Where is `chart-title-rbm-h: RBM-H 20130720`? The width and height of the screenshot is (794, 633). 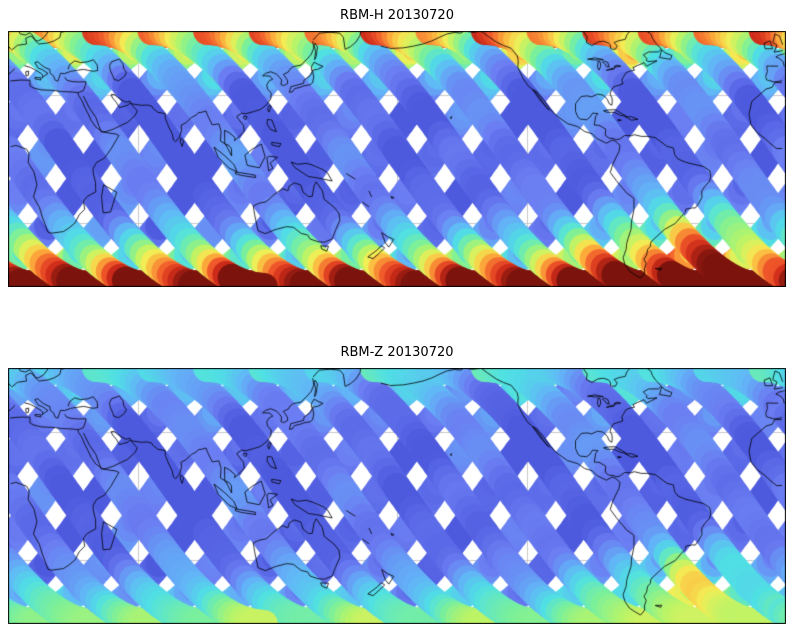 chart-title-rbm-h: RBM-H 20130720 is located at coordinates (397, 15).